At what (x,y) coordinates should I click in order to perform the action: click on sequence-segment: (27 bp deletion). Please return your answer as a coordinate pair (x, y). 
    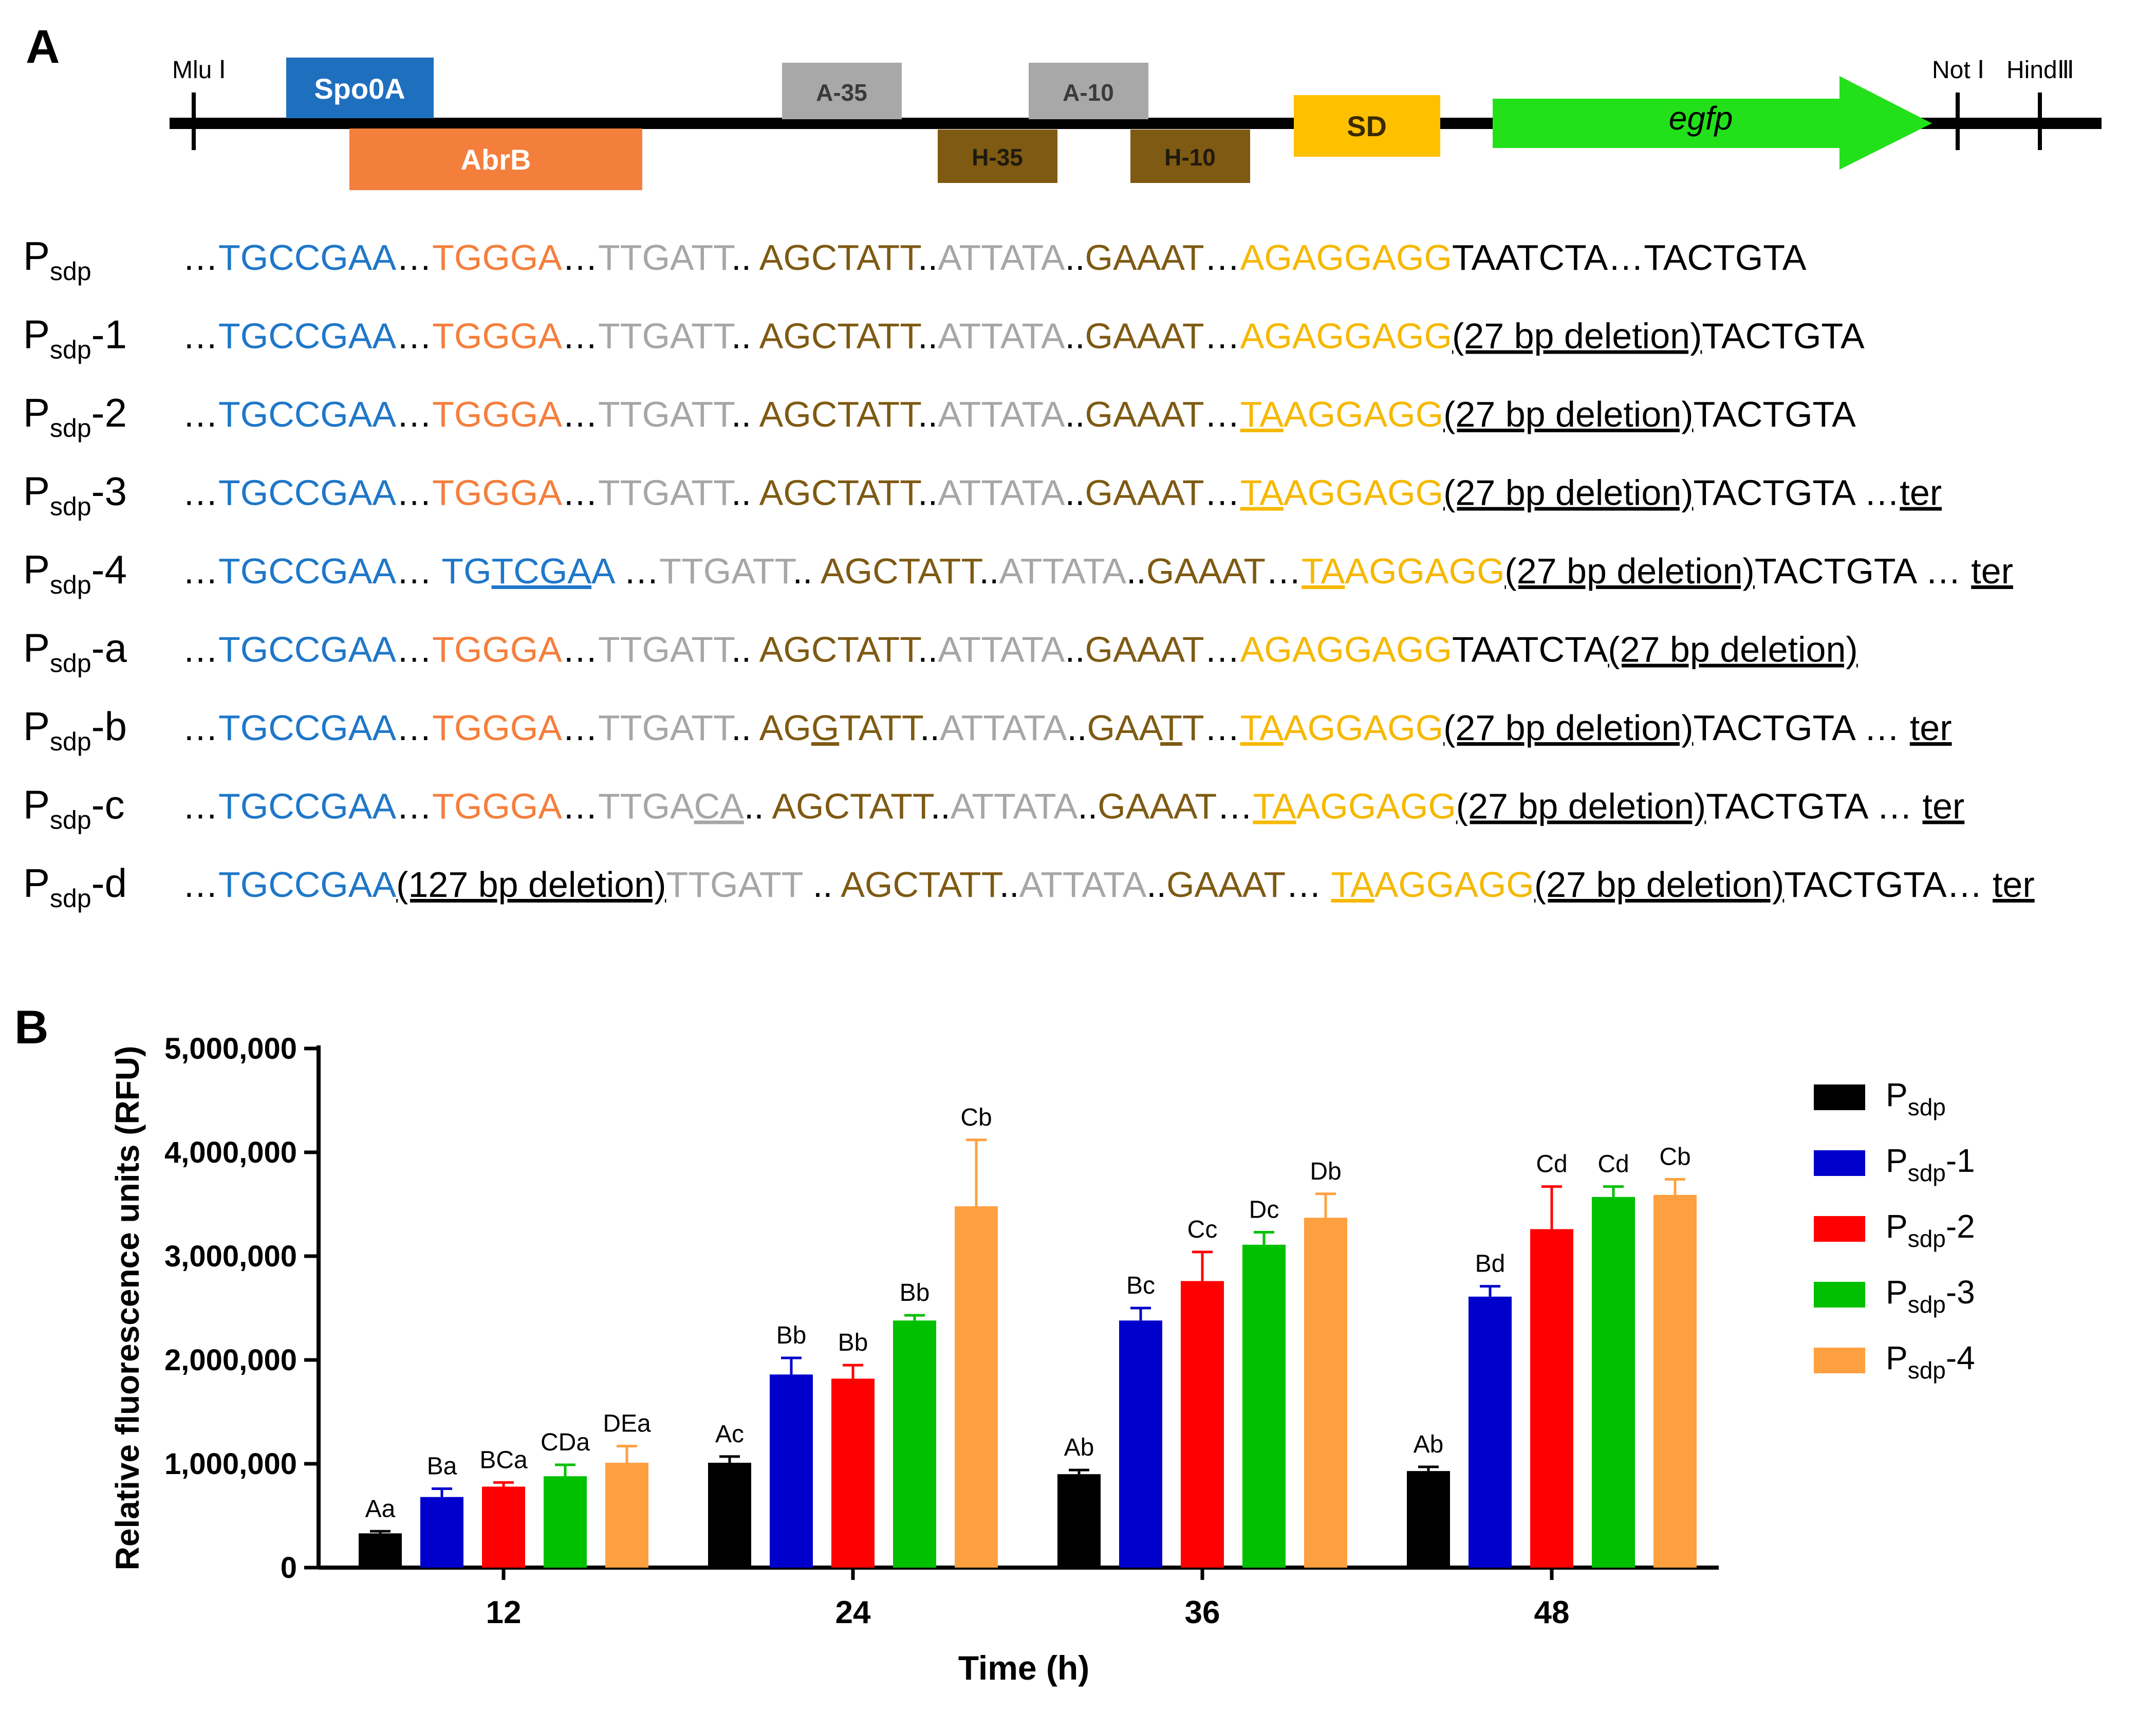
    Looking at the image, I should click on (1629, 571).